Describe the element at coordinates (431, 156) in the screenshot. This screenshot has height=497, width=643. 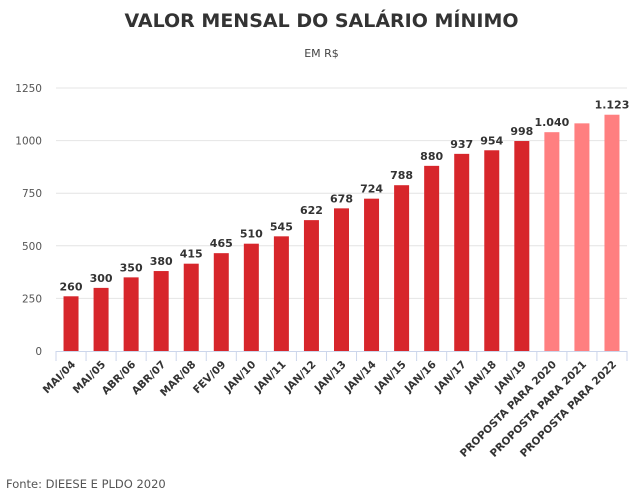
I see `data-label: 880` at that location.